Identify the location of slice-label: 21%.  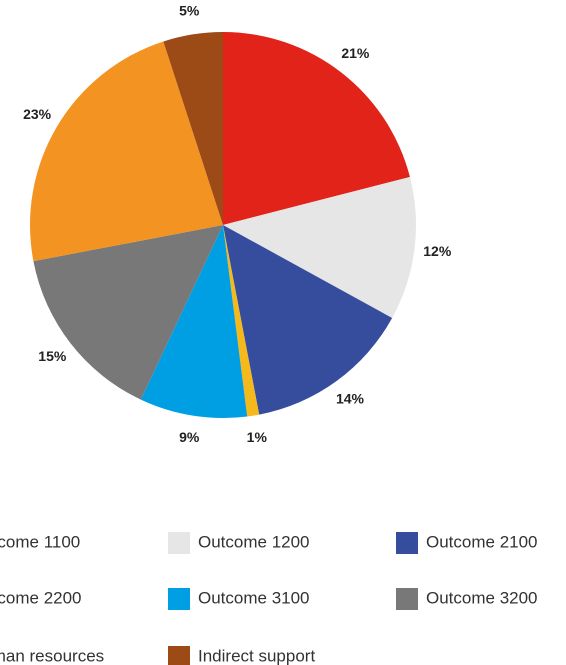
(355, 53).